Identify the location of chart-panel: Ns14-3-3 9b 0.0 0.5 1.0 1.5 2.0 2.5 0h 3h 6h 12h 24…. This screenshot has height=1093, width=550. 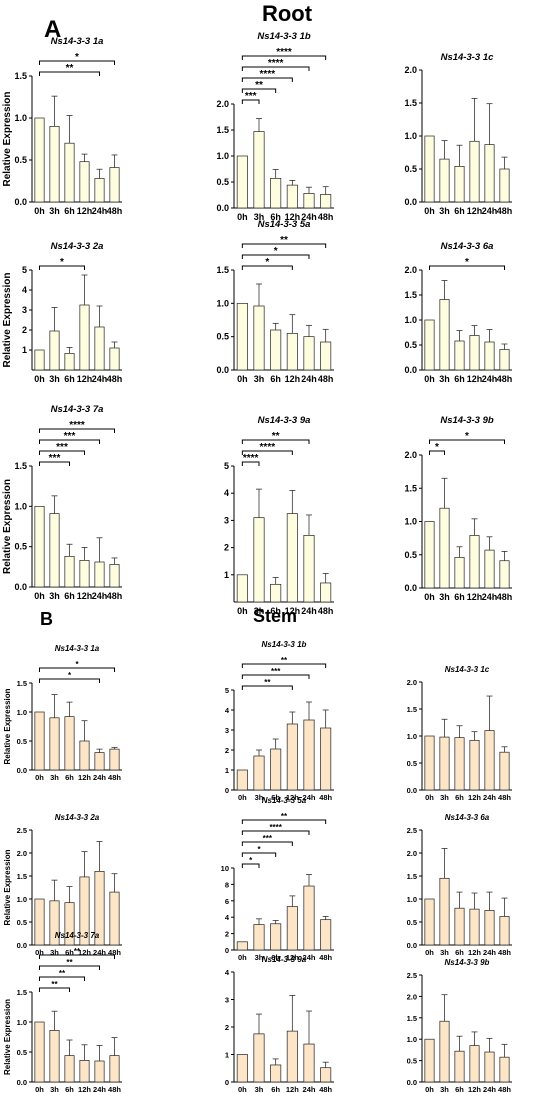
(459, 1025).